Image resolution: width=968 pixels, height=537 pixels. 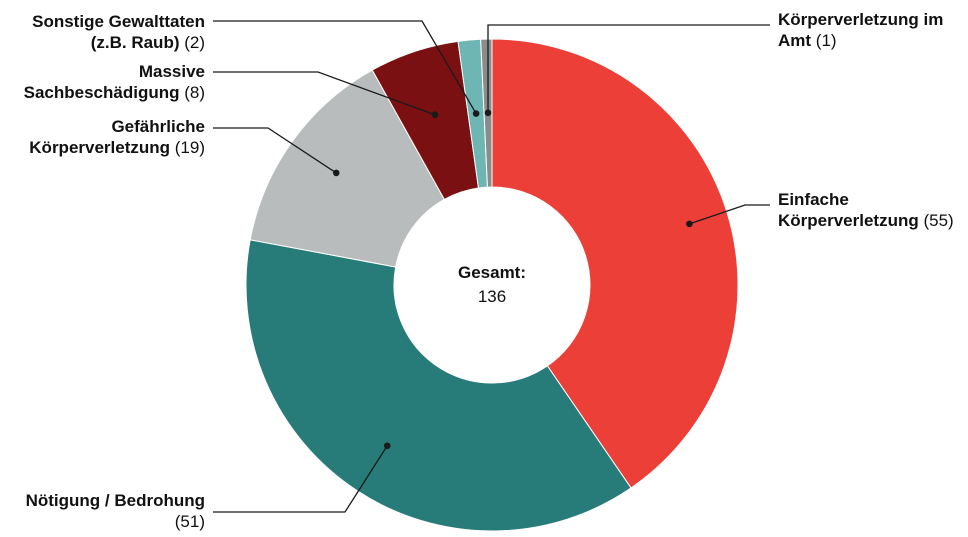 I want to click on center-total: 136, so click(x=492, y=296).